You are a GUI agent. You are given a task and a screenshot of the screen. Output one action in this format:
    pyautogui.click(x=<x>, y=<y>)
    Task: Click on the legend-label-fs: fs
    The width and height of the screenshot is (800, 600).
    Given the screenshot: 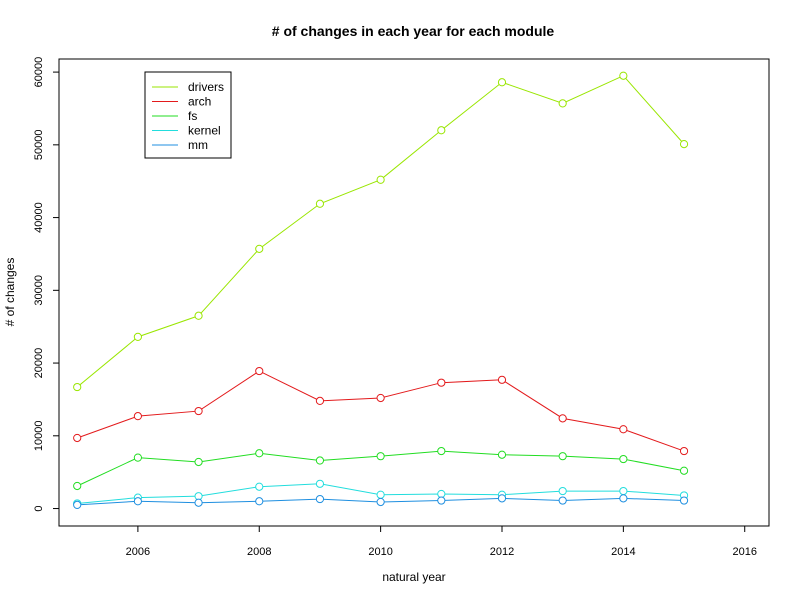 What is the action you would take?
    pyautogui.click(x=192, y=116)
    